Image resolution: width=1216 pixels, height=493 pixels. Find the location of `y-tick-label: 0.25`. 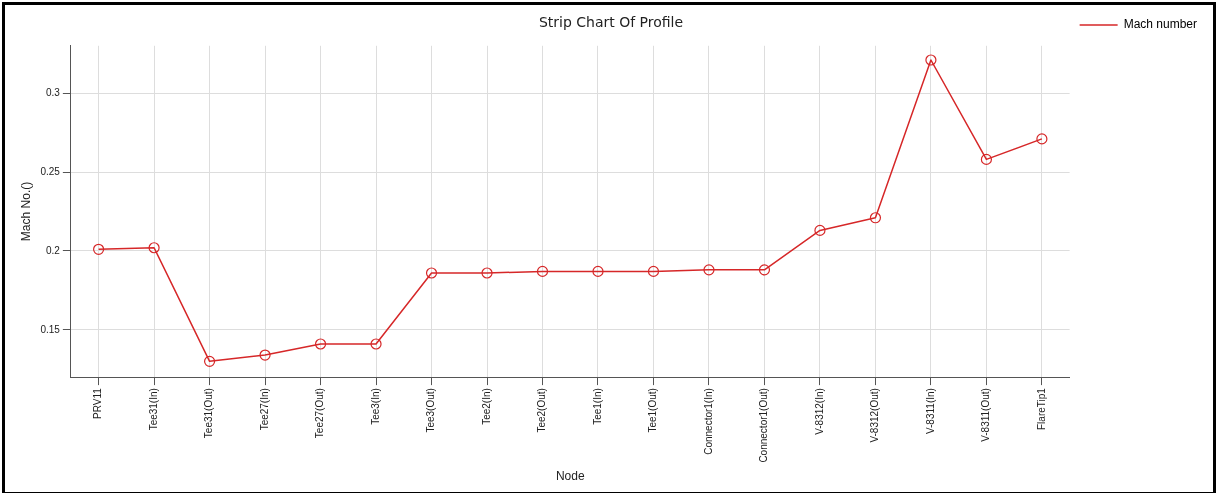

y-tick-label: 0.25 is located at coordinates (50, 171).